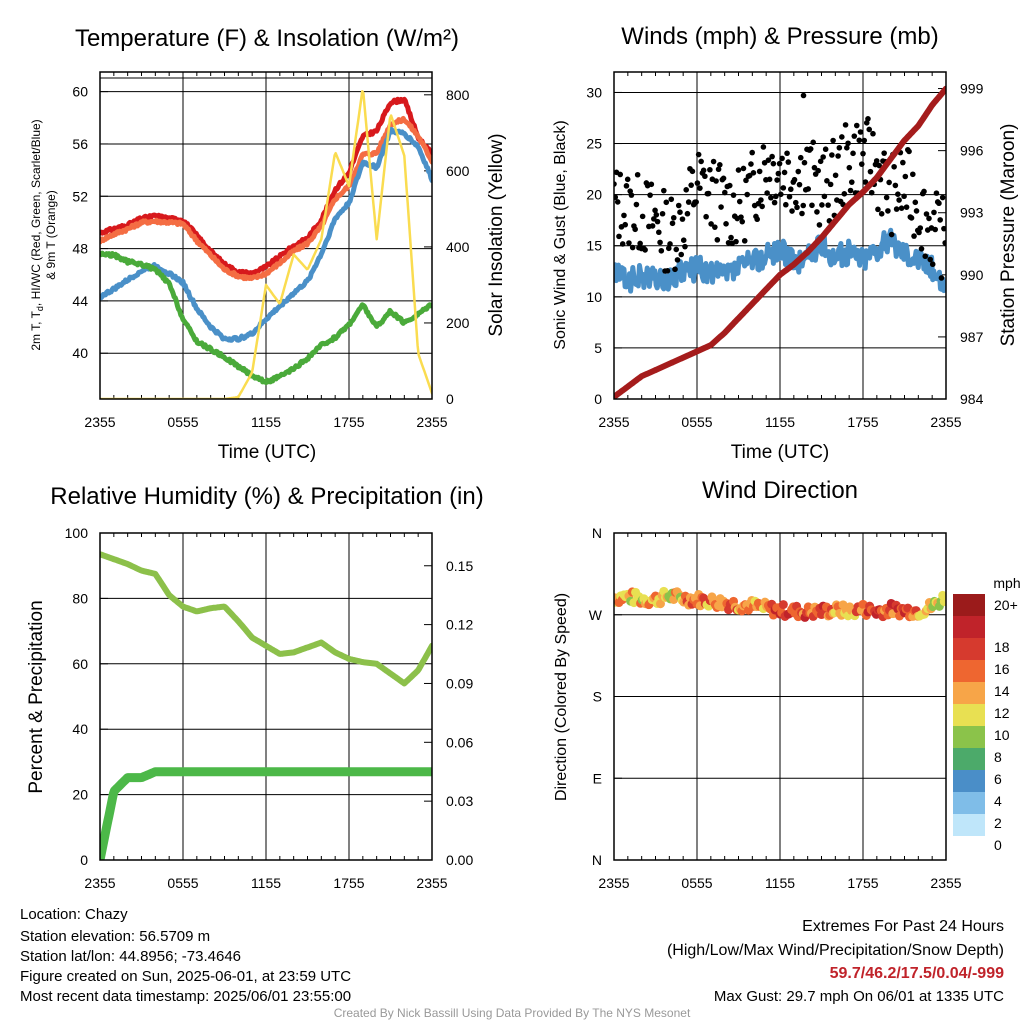  Describe the element at coordinates (972, 399) in the screenshot. I see `y-tick-label-right: 984` at that location.